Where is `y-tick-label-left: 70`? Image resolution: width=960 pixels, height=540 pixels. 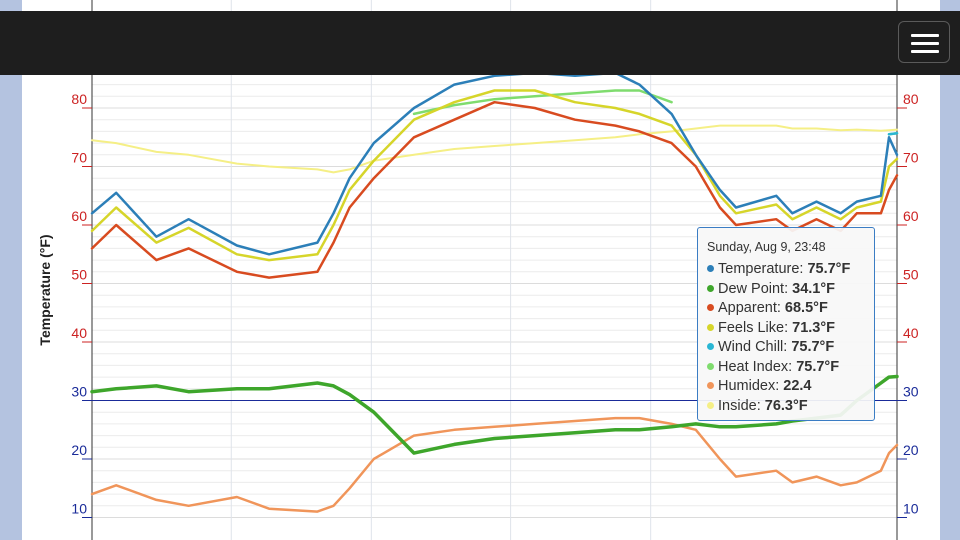
y-tick-label-left: 70 is located at coordinates (79, 158).